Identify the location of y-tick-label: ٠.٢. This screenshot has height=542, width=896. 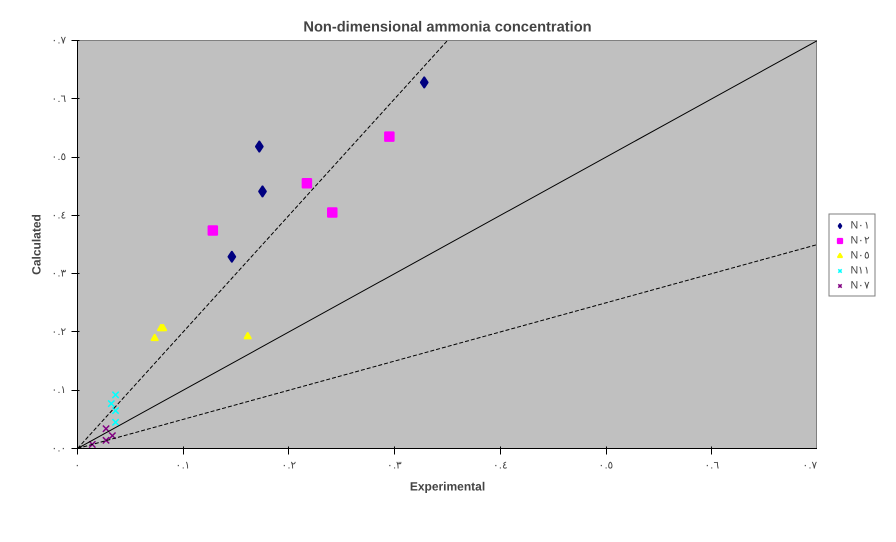
(59, 332).